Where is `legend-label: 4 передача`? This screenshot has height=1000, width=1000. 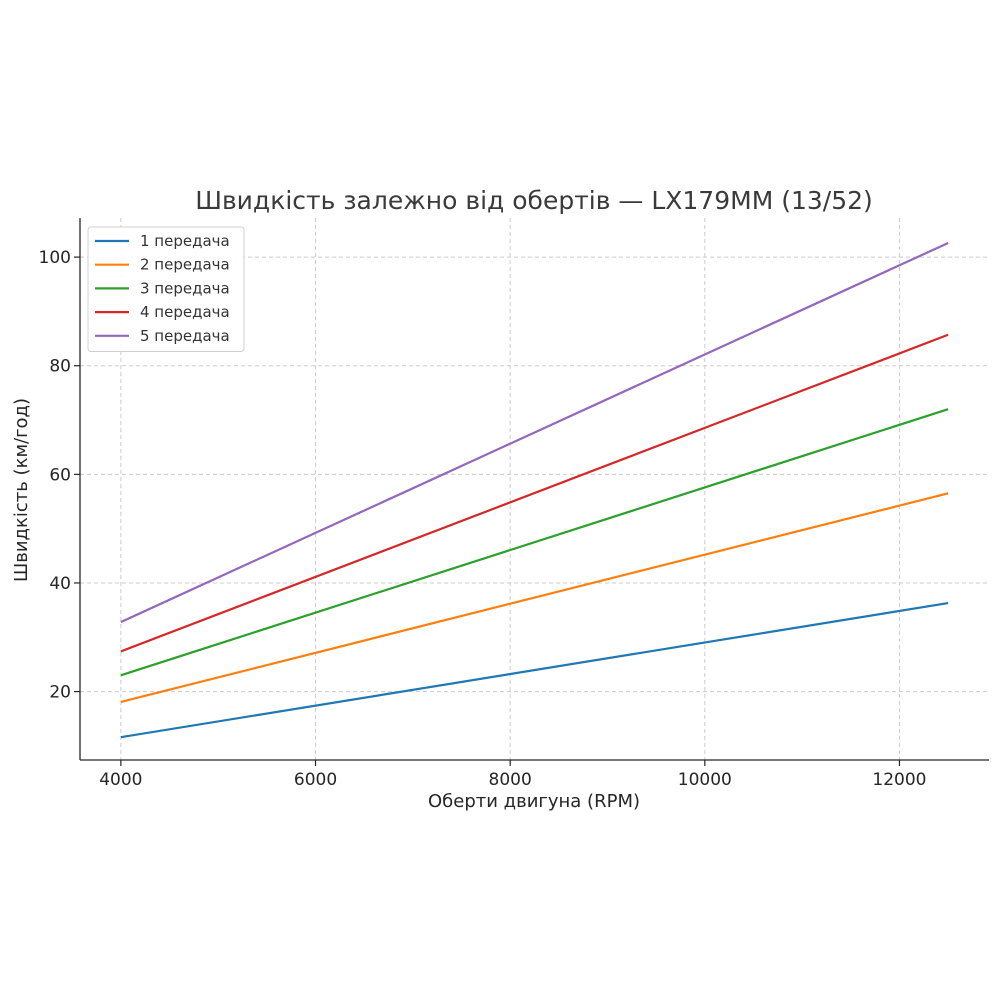
legend-label: 4 передача is located at coordinates (185, 312).